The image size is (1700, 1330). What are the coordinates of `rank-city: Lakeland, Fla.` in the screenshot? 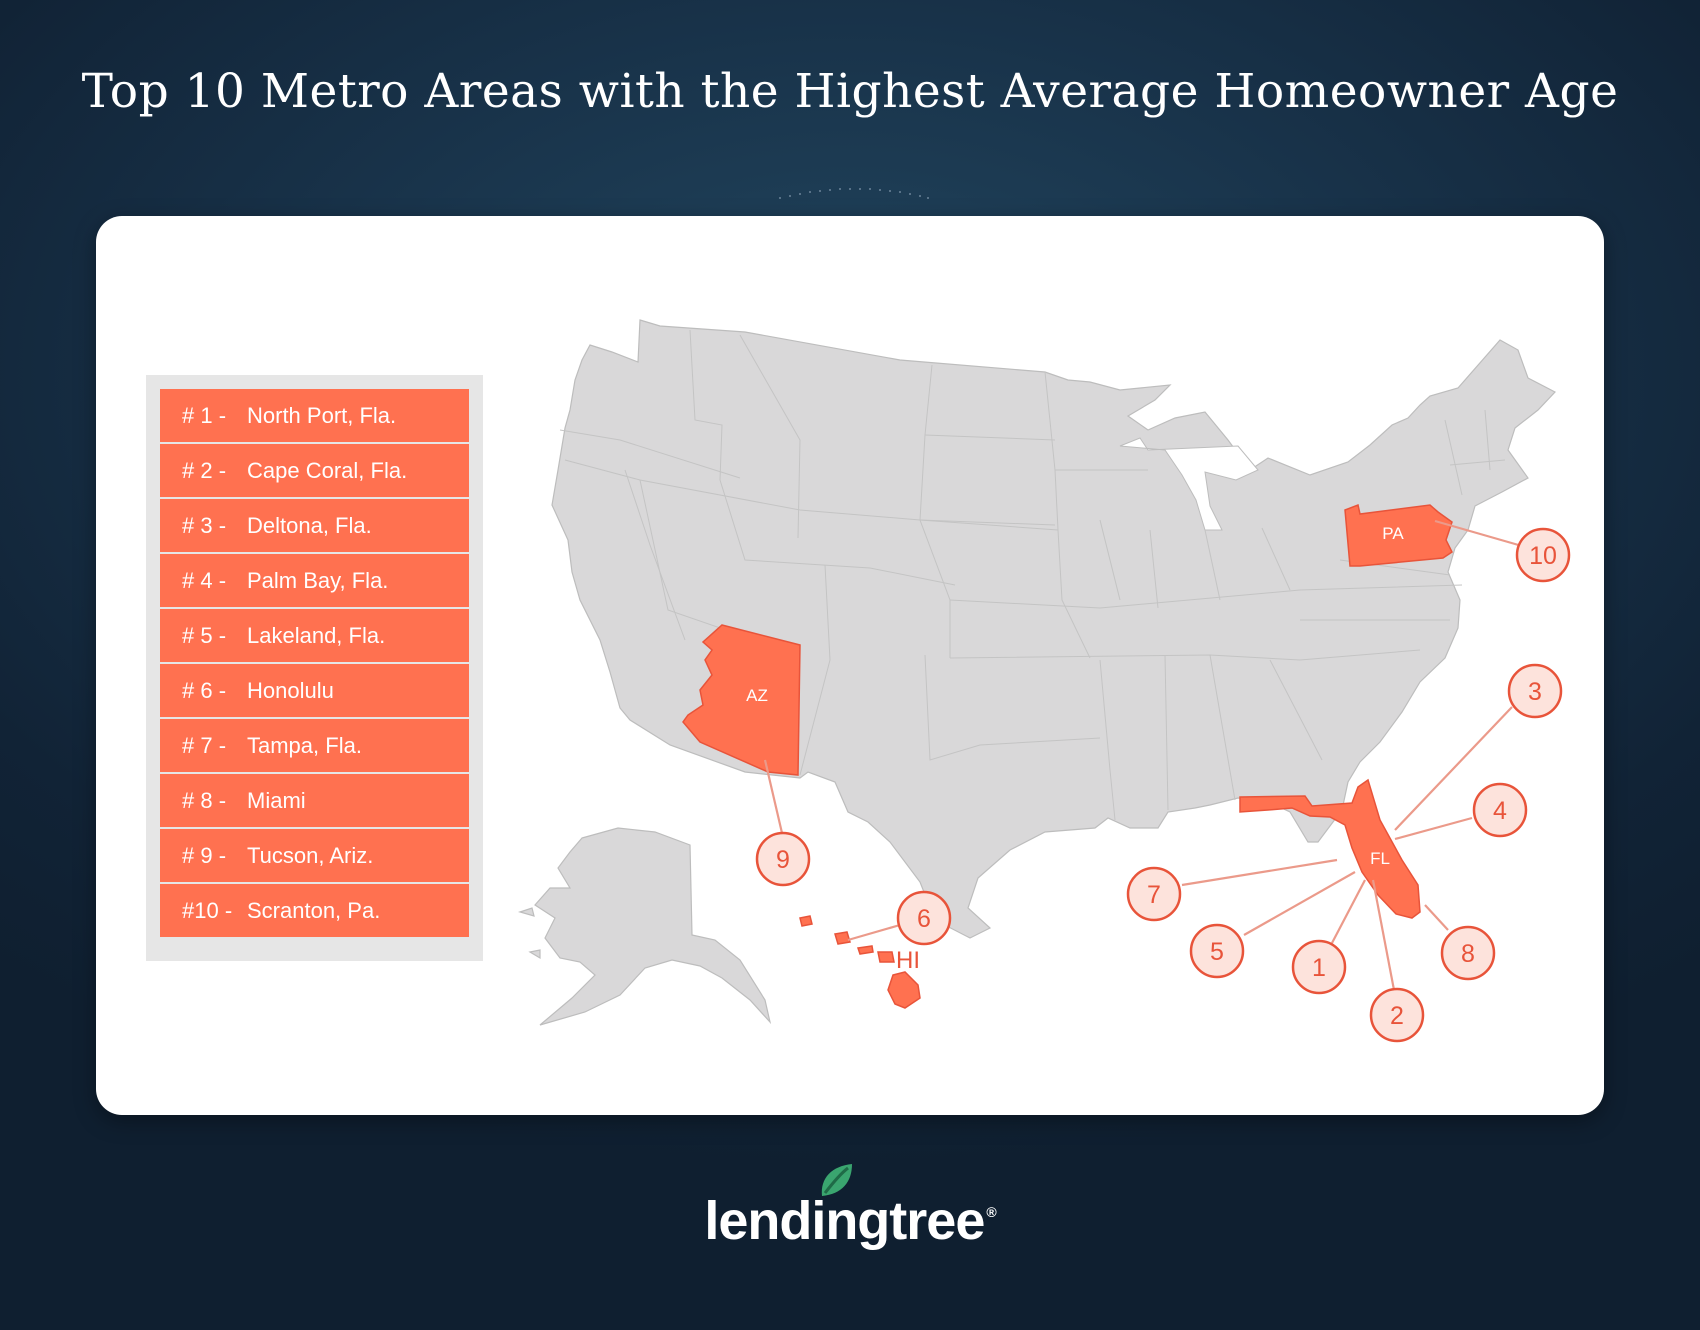 It's located at (316, 635).